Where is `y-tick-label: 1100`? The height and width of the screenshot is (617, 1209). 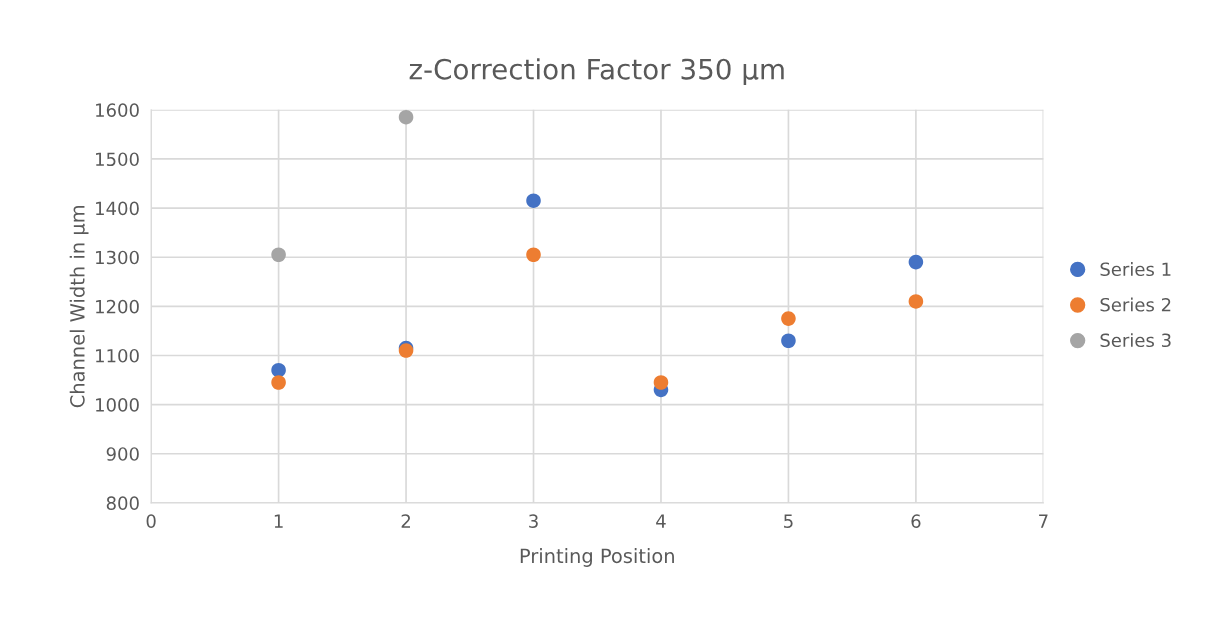 y-tick-label: 1100 is located at coordinates (117, 355).